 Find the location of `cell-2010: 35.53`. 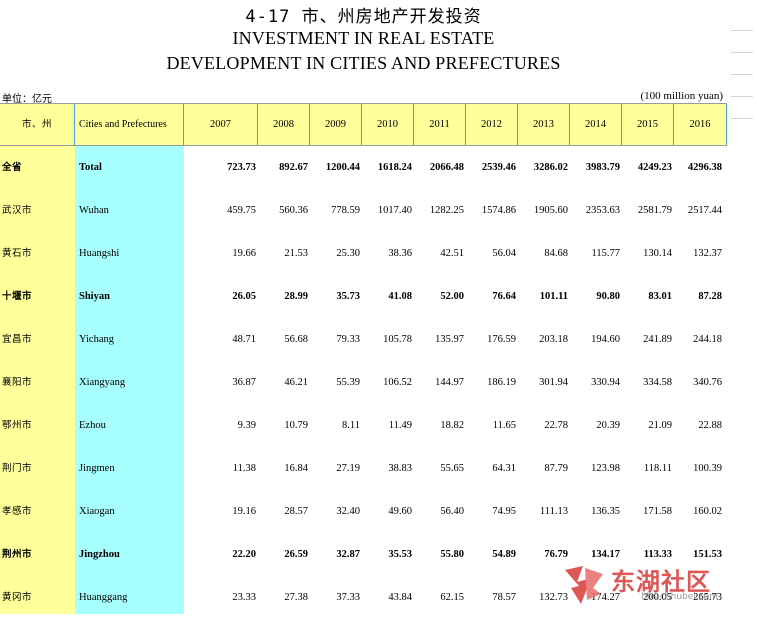

cell-2010: 35.53 is located at coordinates (400, 554).